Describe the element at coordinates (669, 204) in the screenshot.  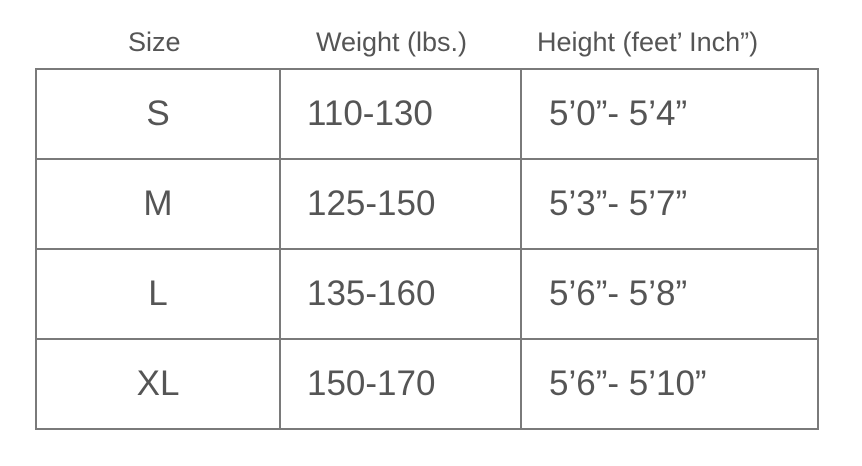
I see `height-cell: 5’3”- 5’7”` at that location.